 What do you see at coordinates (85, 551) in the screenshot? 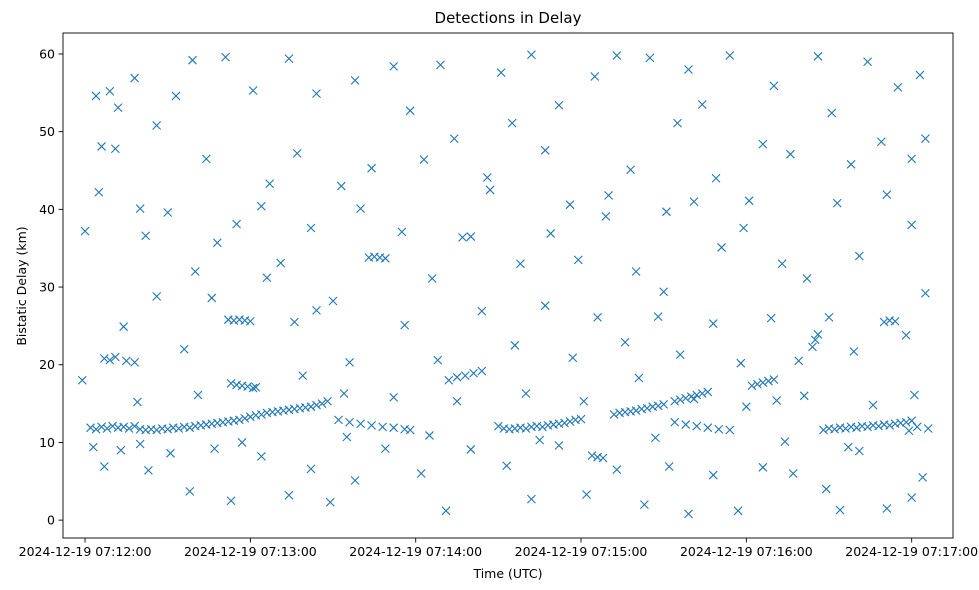
I see `x-tick-label: 2024-12-19 07:12:00` at bounding box center [85, 551].